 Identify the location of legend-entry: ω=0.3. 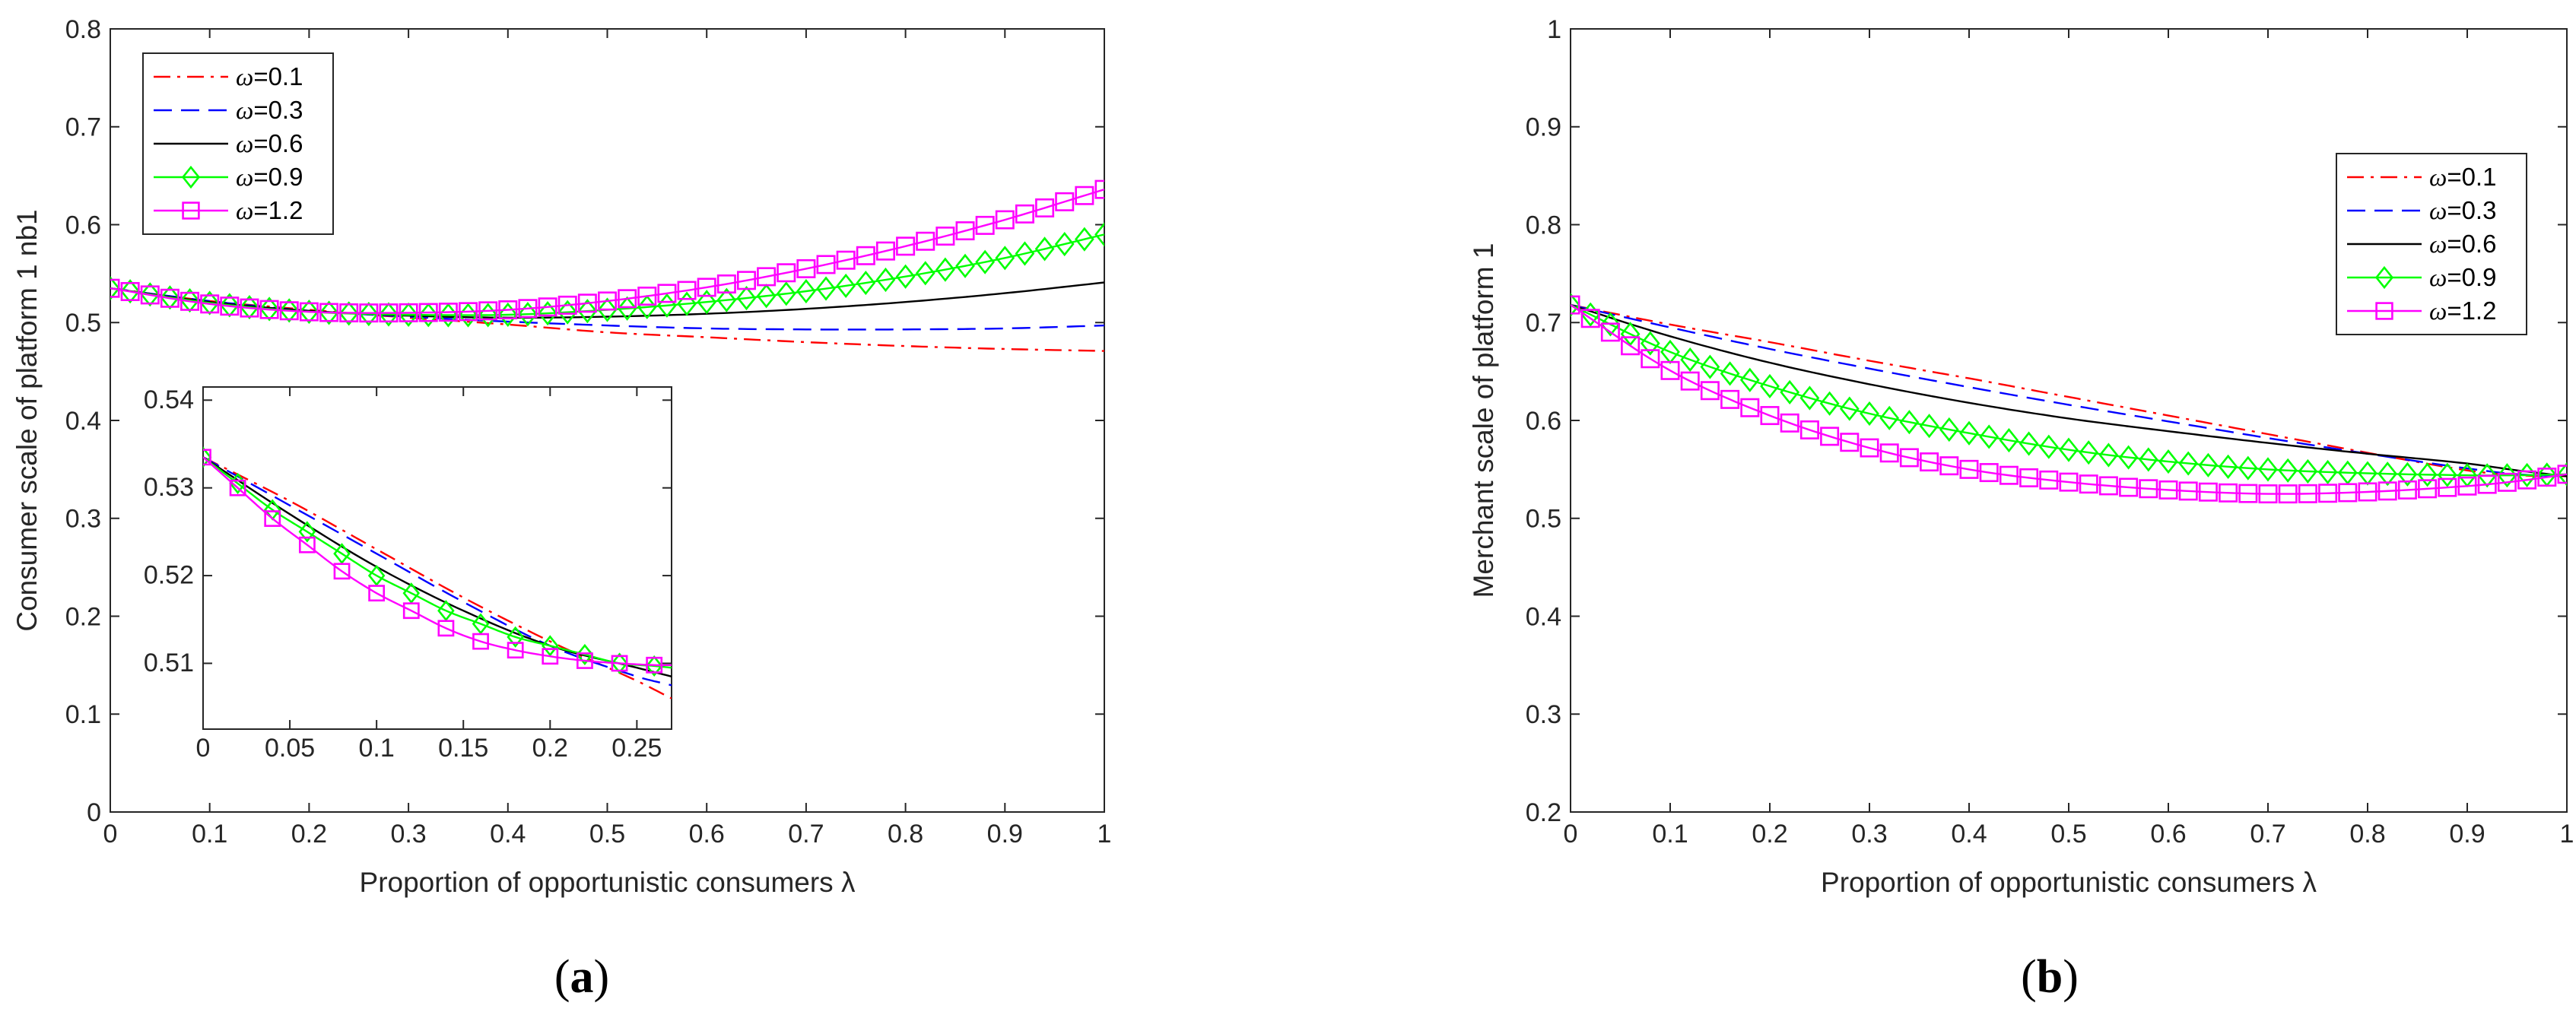
(228, 110).